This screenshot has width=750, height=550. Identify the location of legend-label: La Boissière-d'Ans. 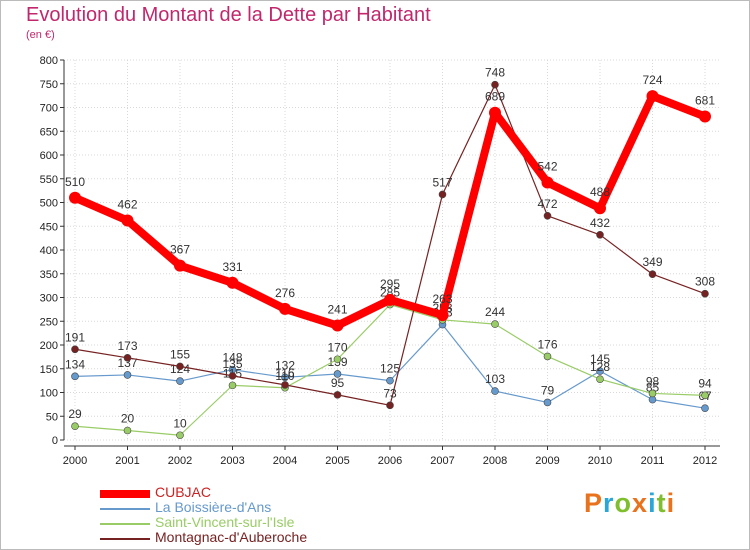
(213, 507).